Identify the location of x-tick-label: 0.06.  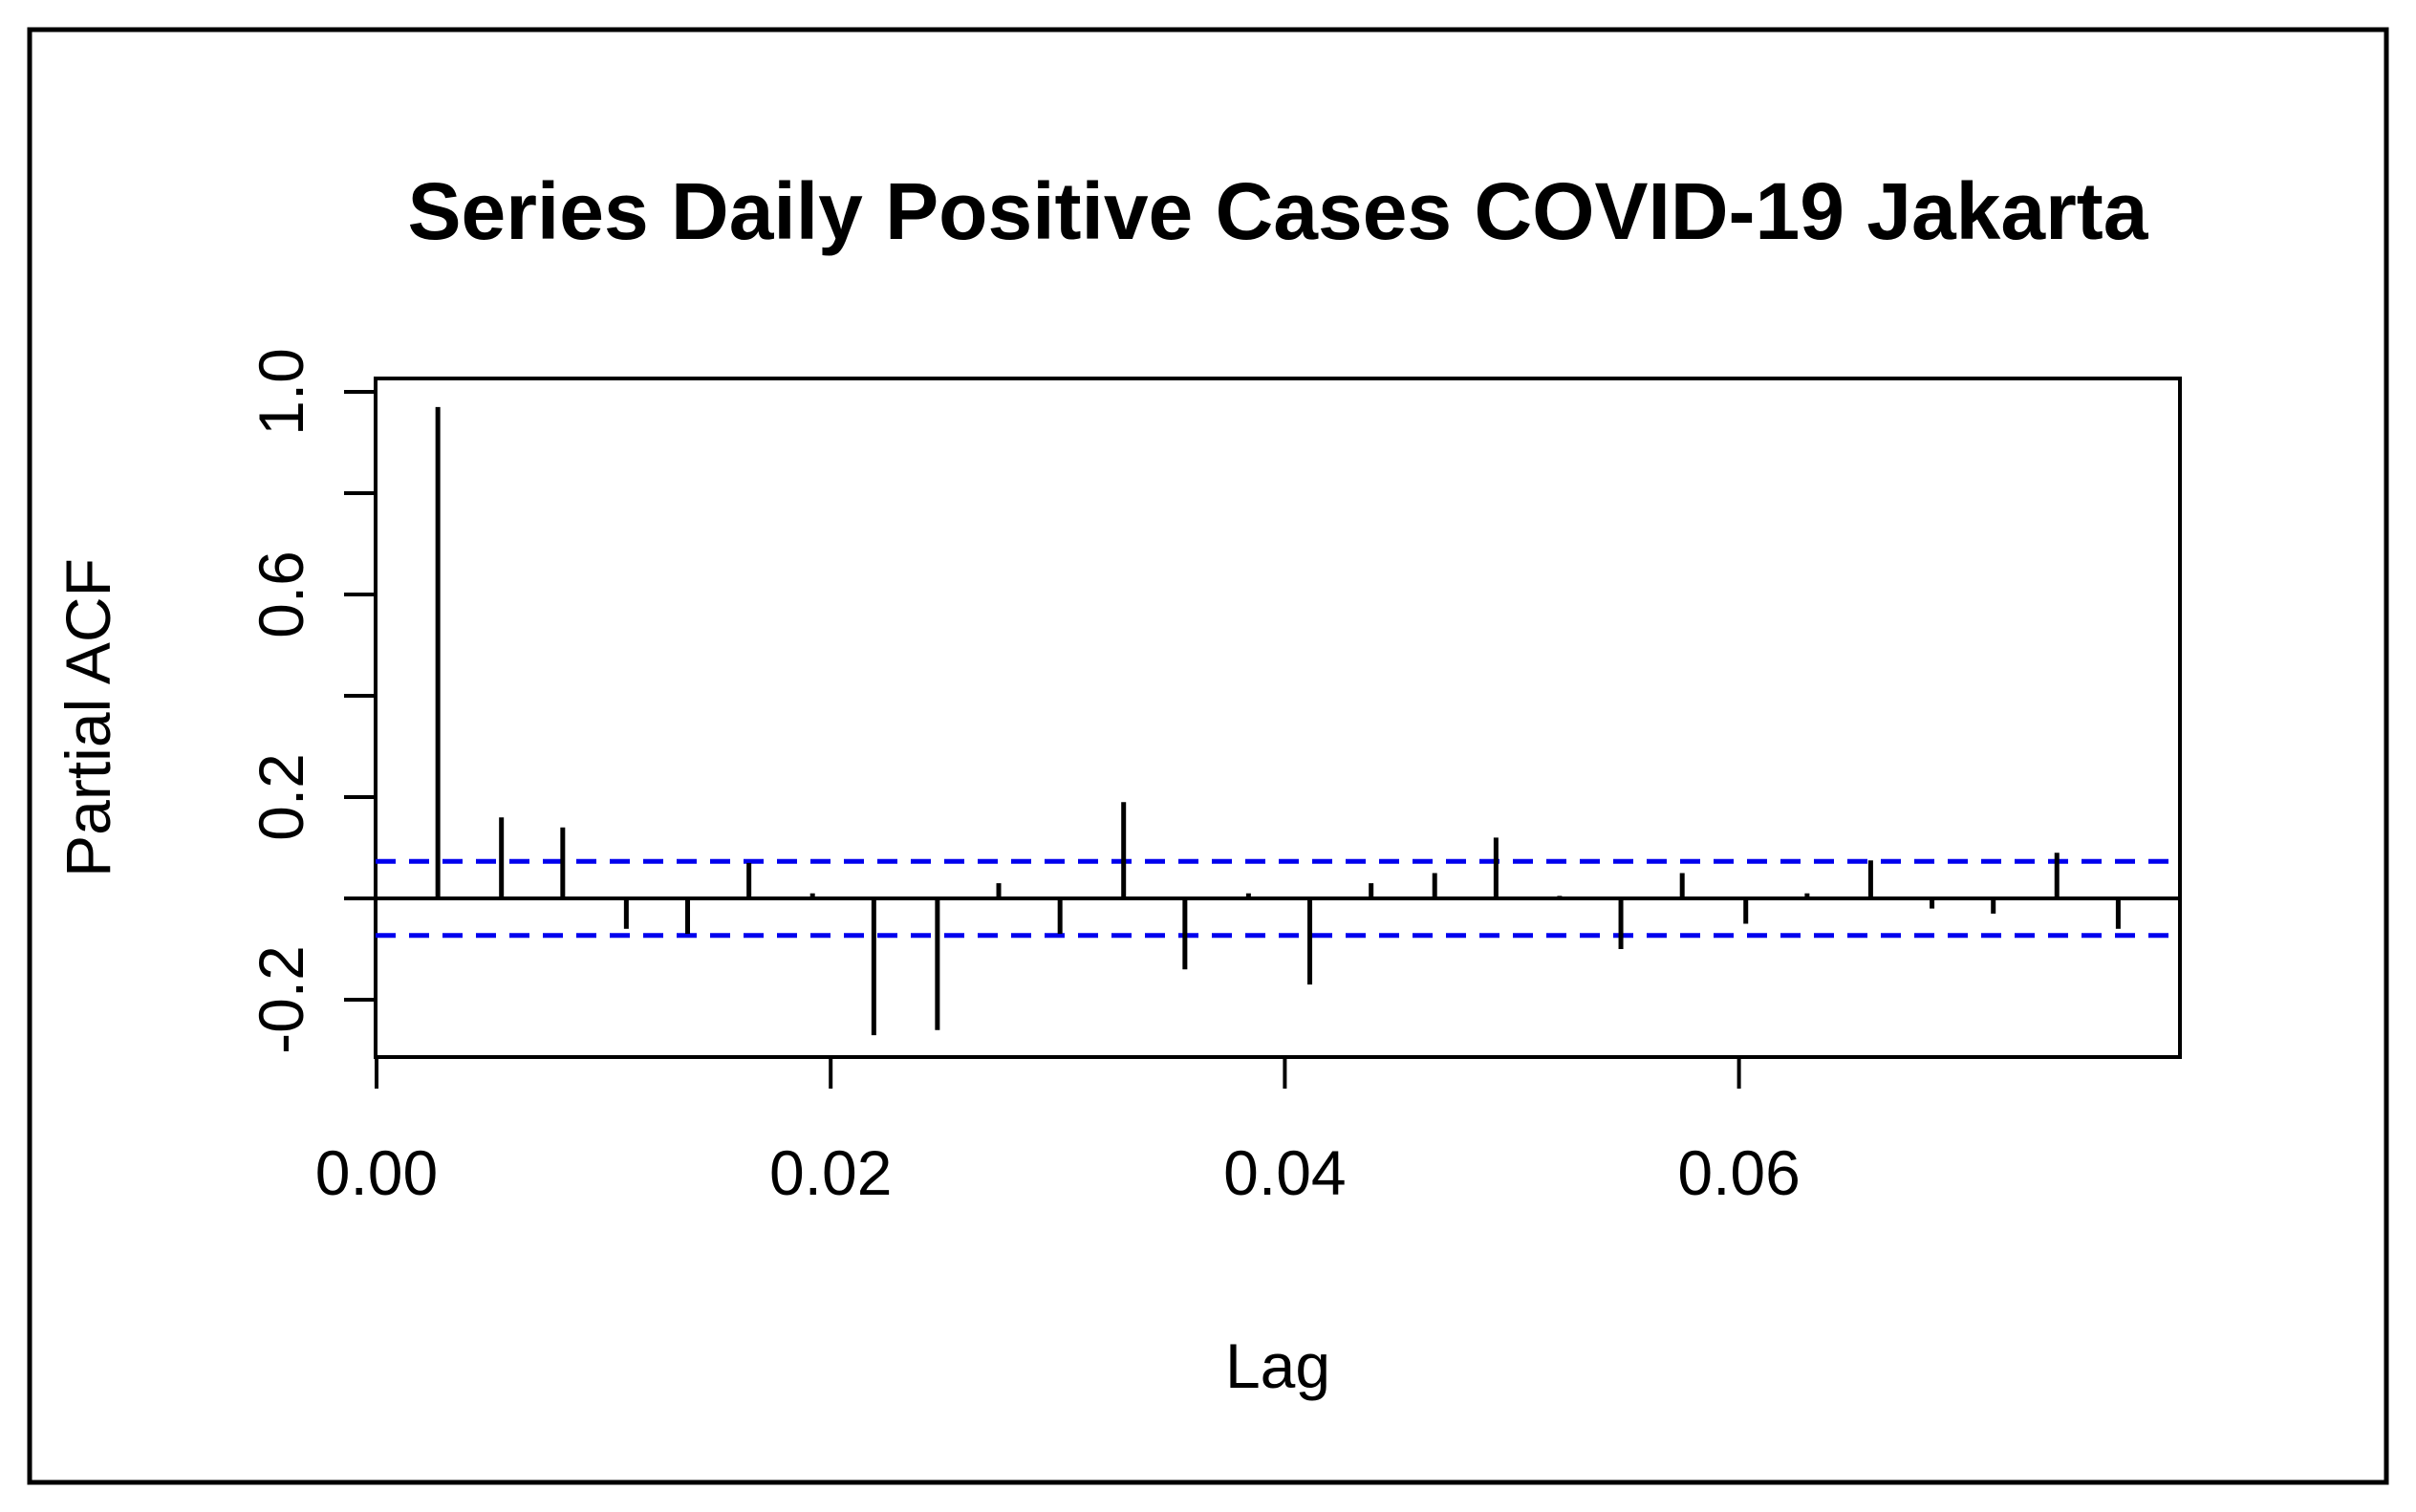
(1738, 1172).